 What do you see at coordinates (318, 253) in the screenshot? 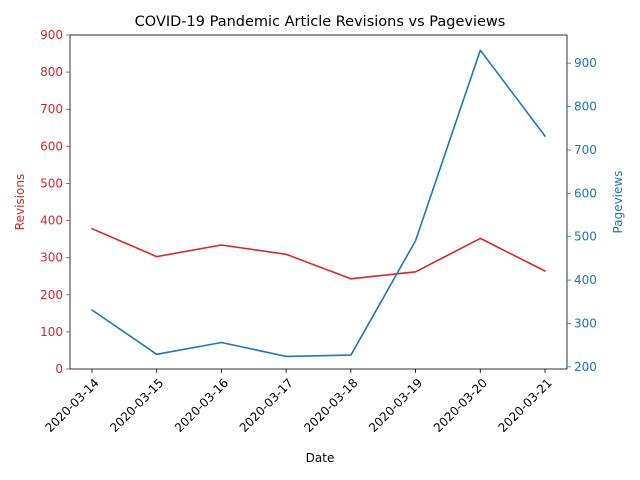
I see `series-line-revisions` at bounding box center [318, 253].